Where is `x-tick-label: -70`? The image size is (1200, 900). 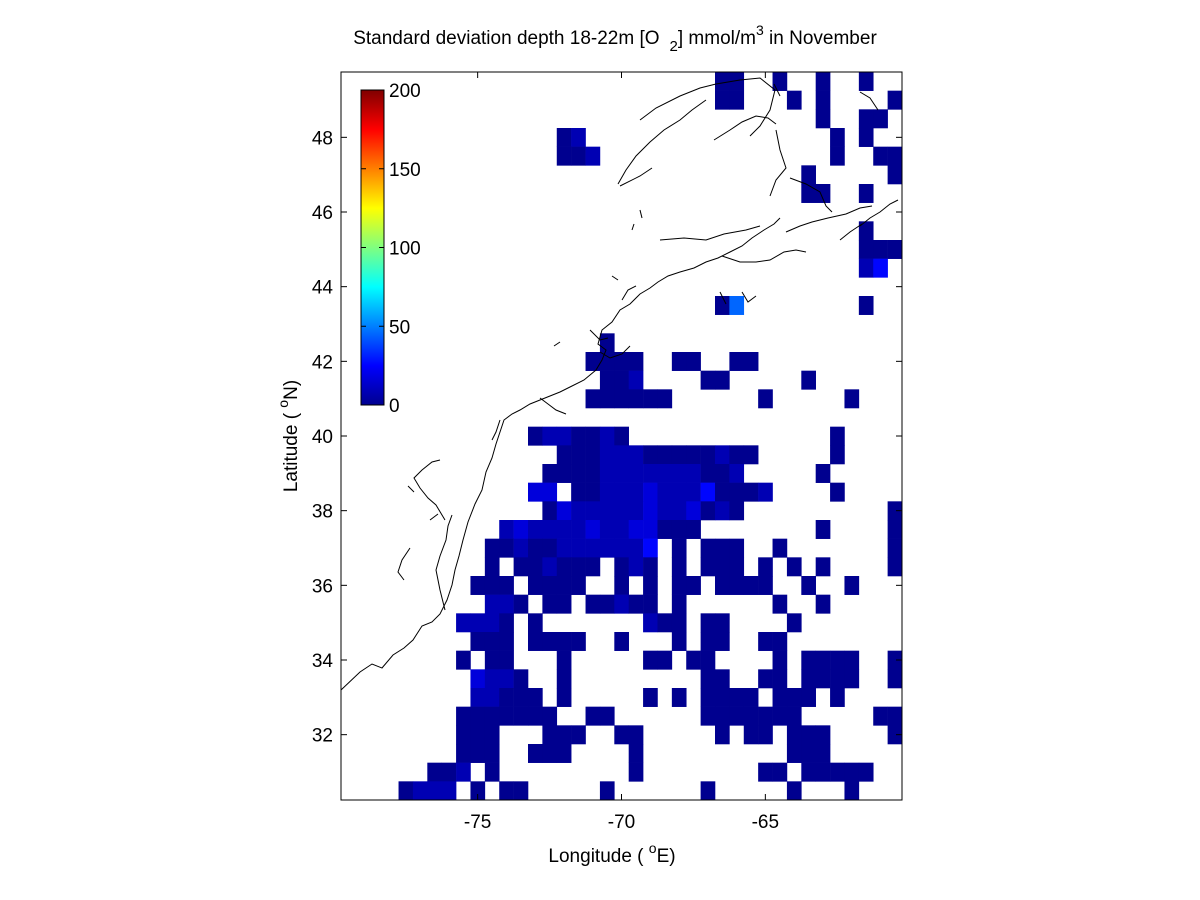
x-tick-label: -70 is located at coordinates (621, 822).